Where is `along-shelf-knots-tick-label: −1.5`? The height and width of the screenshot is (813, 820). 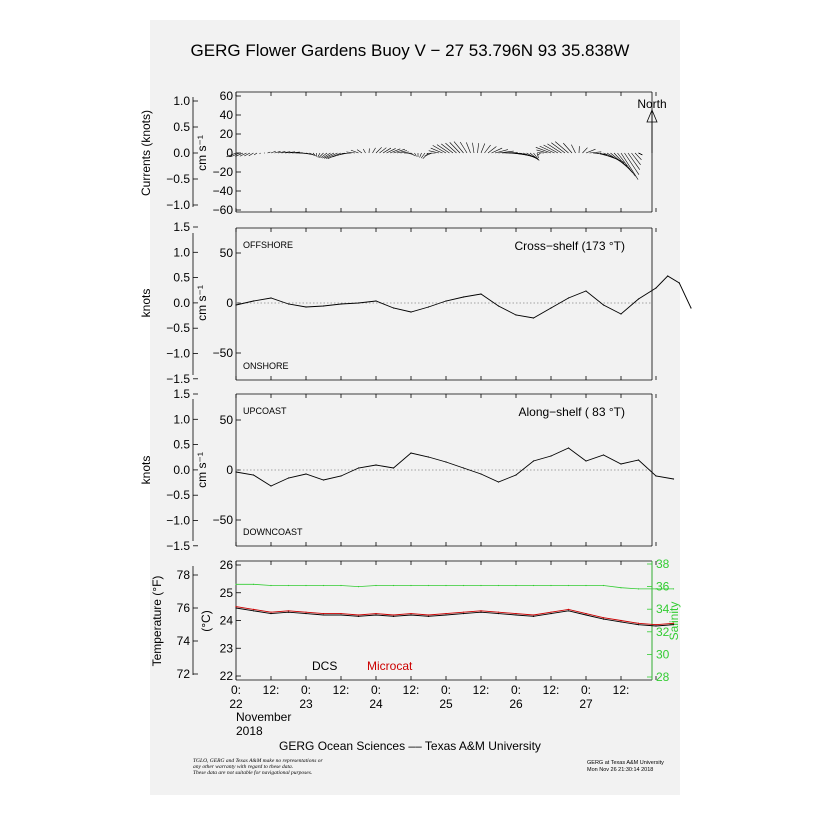 along-shelf-knots-tick-label: −1.5 is located at coordinates (178, 546).